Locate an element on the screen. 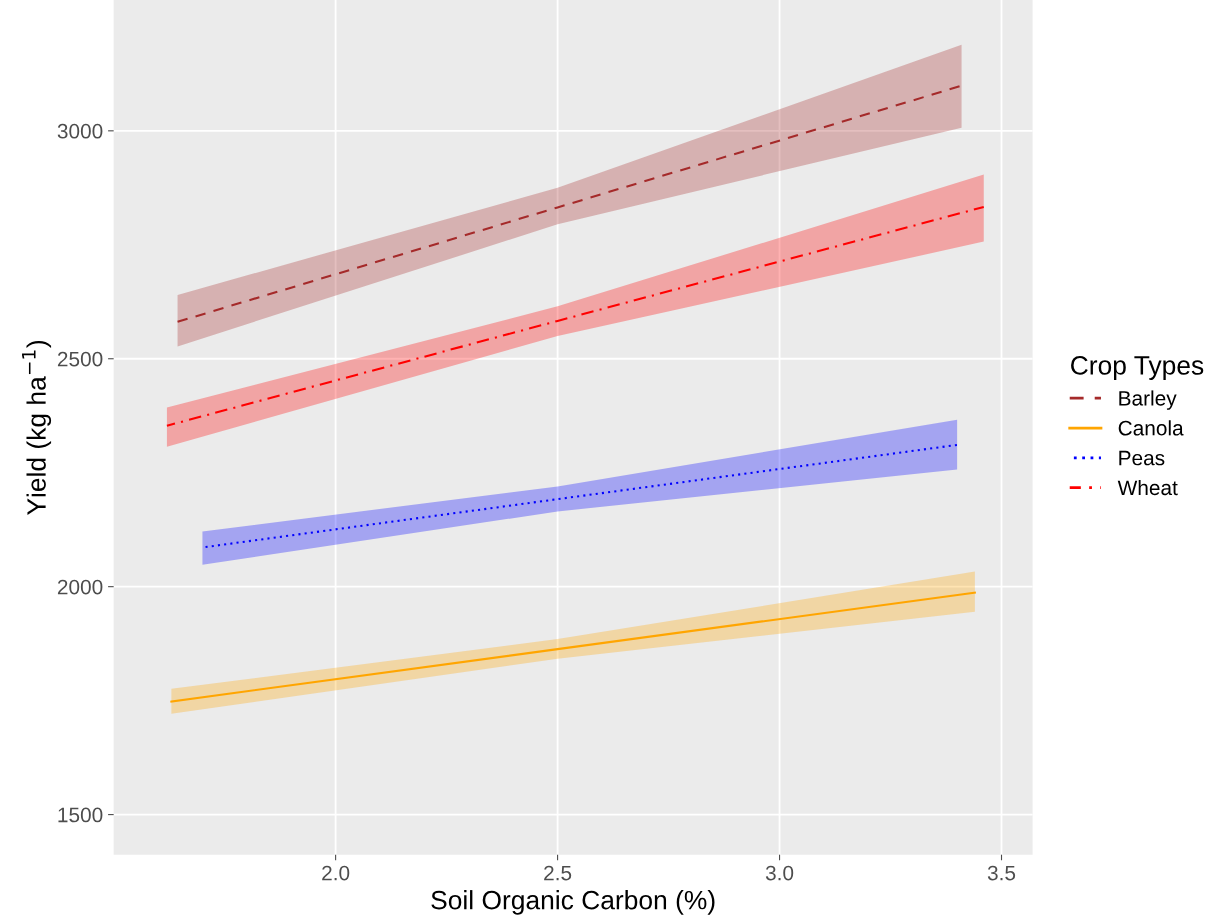  x-tick-label: 3.5 is located at coordinates (1001, 873).